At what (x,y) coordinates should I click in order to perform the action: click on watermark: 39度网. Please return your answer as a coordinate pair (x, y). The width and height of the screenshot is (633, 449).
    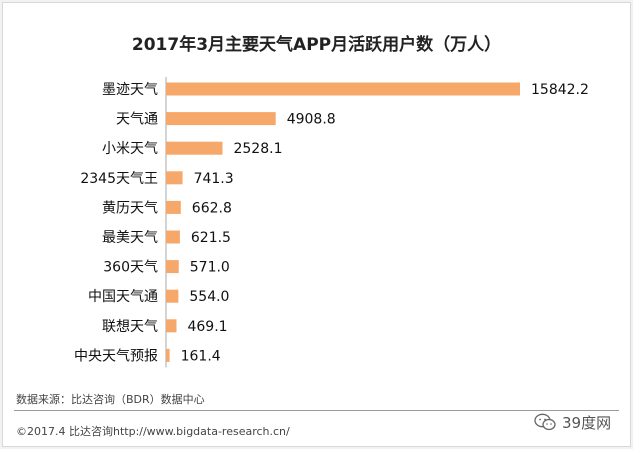
    Looking at the image, I should click on (572, 422).